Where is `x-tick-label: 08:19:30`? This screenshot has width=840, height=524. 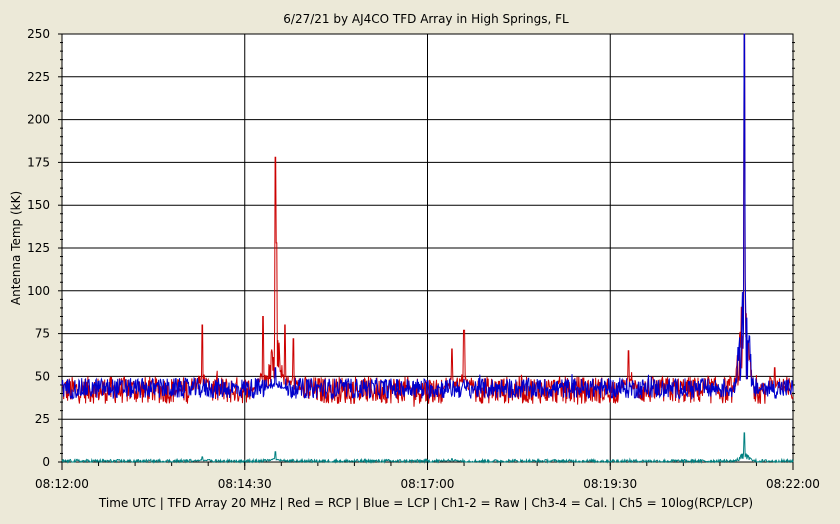 x-tick-label: 08:19:30 is located at coordinates (610, 484).